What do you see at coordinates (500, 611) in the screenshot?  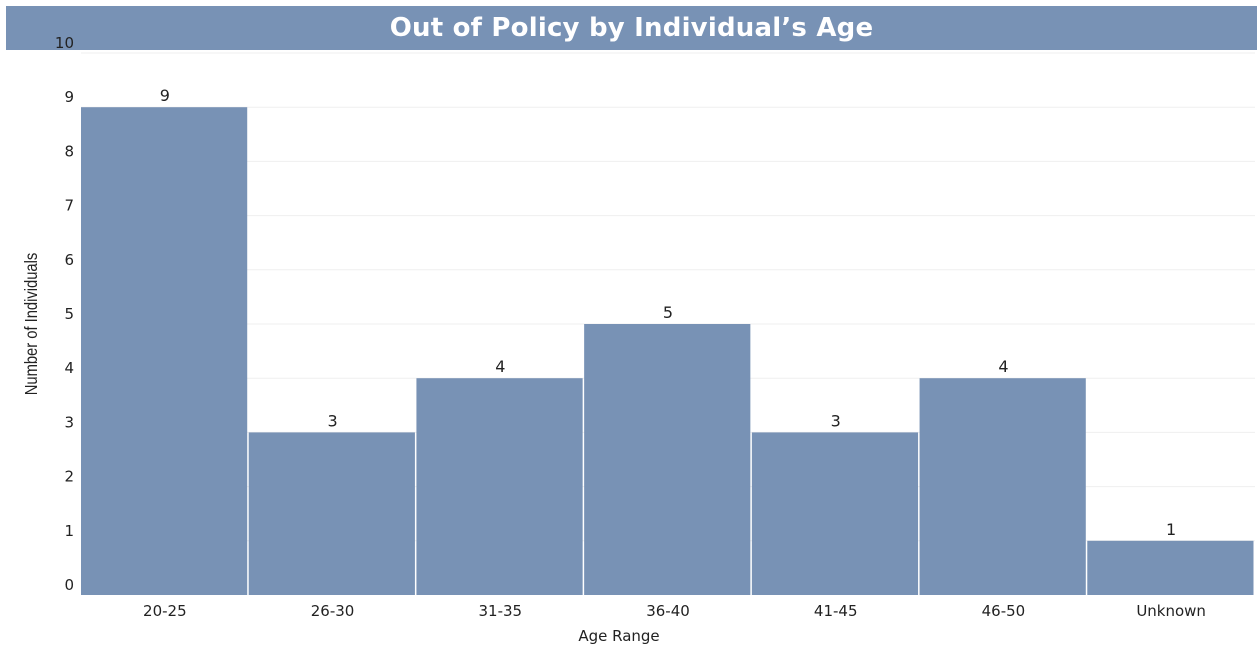 I see `x-tick-label: 31-35` at bounding box center [500, 611].